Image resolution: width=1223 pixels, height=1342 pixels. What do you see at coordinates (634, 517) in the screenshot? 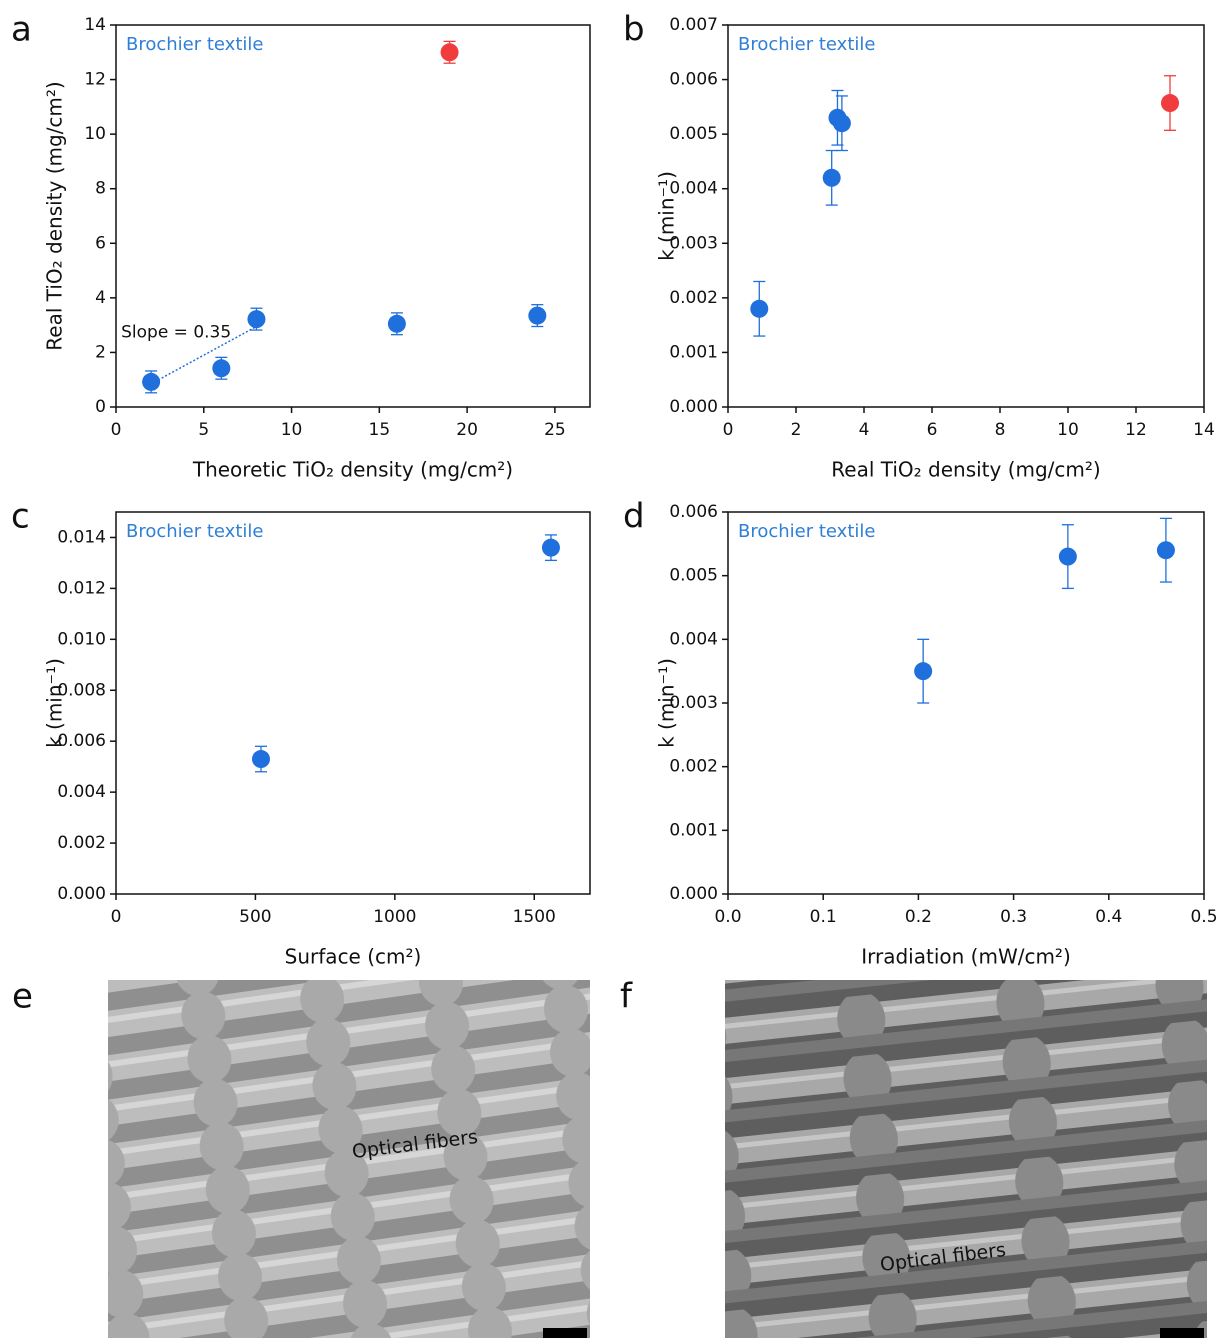
I see `panel-label: d` at bounding box center [634, 517].